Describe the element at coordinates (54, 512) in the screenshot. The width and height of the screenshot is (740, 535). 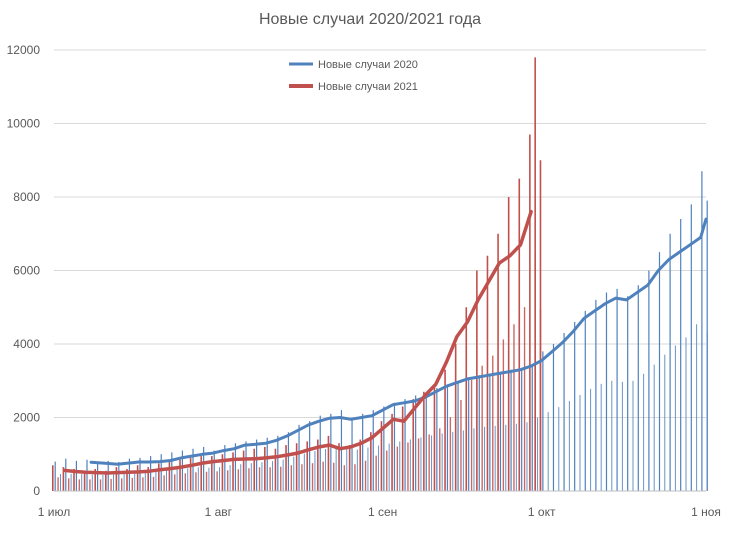
I see `x-tick-label: 1 июл` at that location.